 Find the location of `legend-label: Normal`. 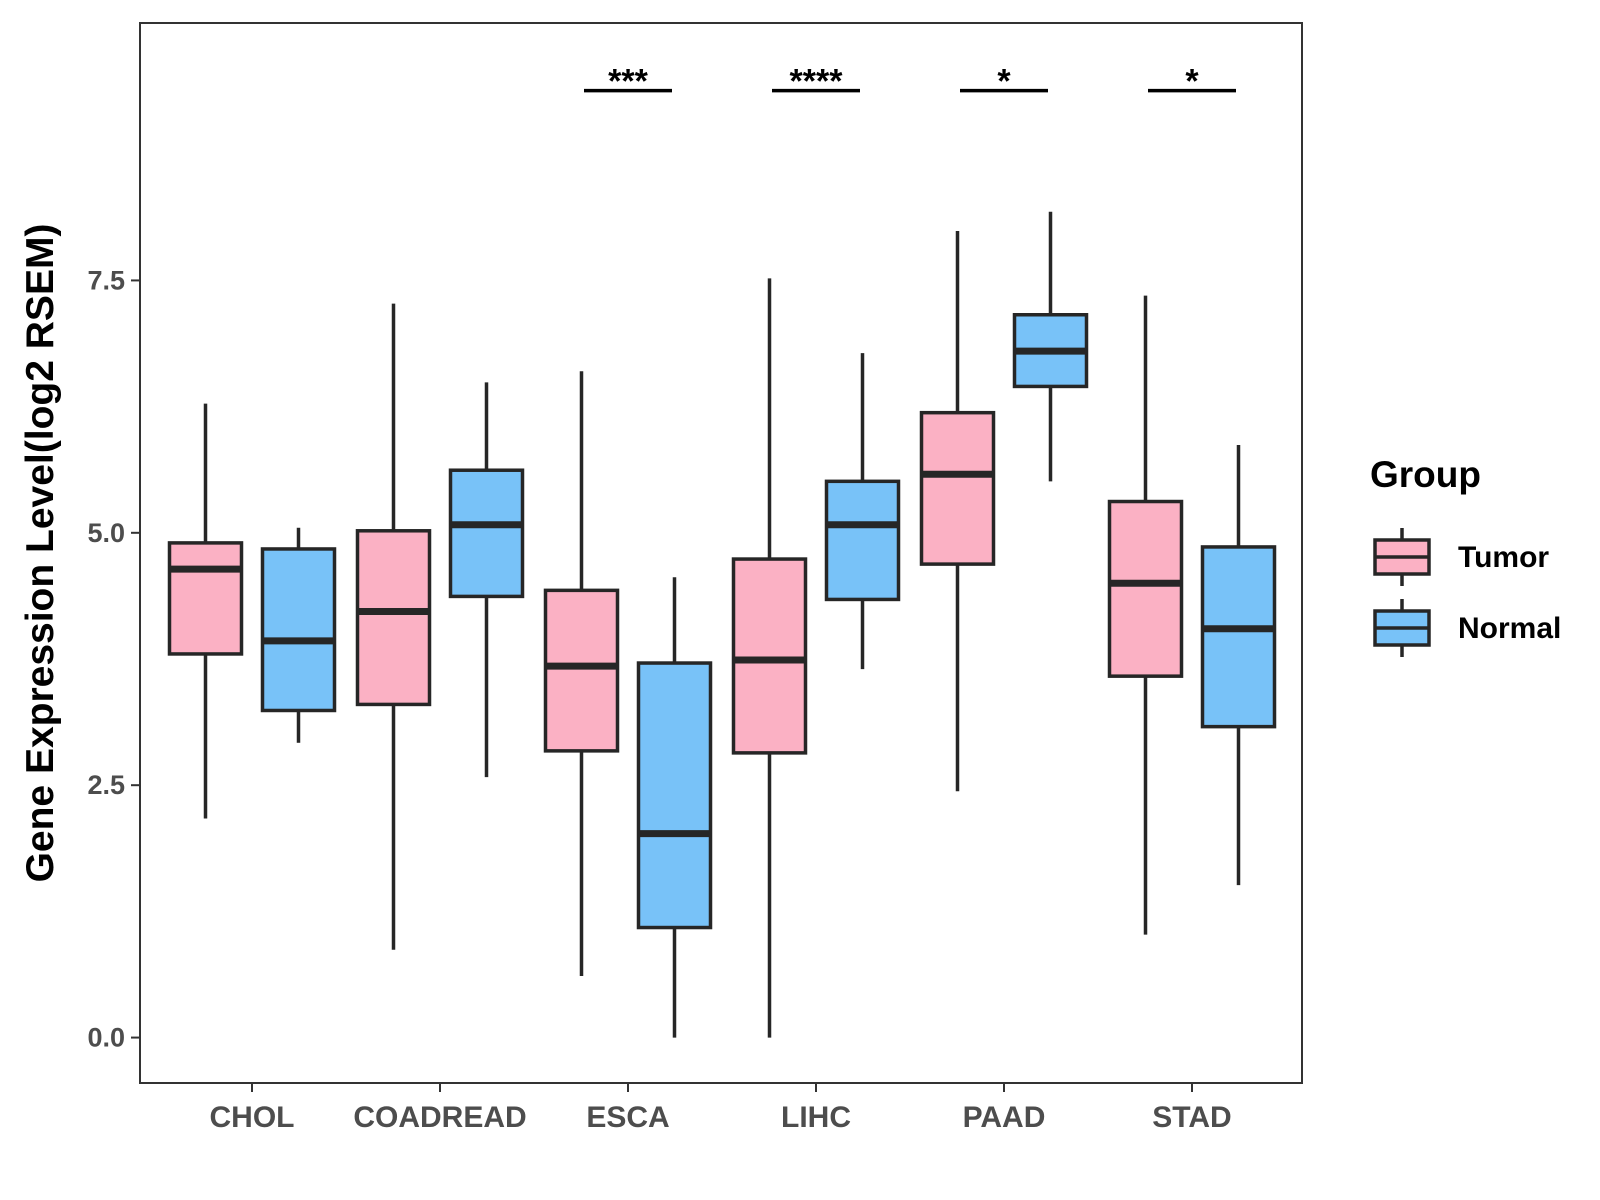

legend-label: Normal is located at coordinates (1509, 628).